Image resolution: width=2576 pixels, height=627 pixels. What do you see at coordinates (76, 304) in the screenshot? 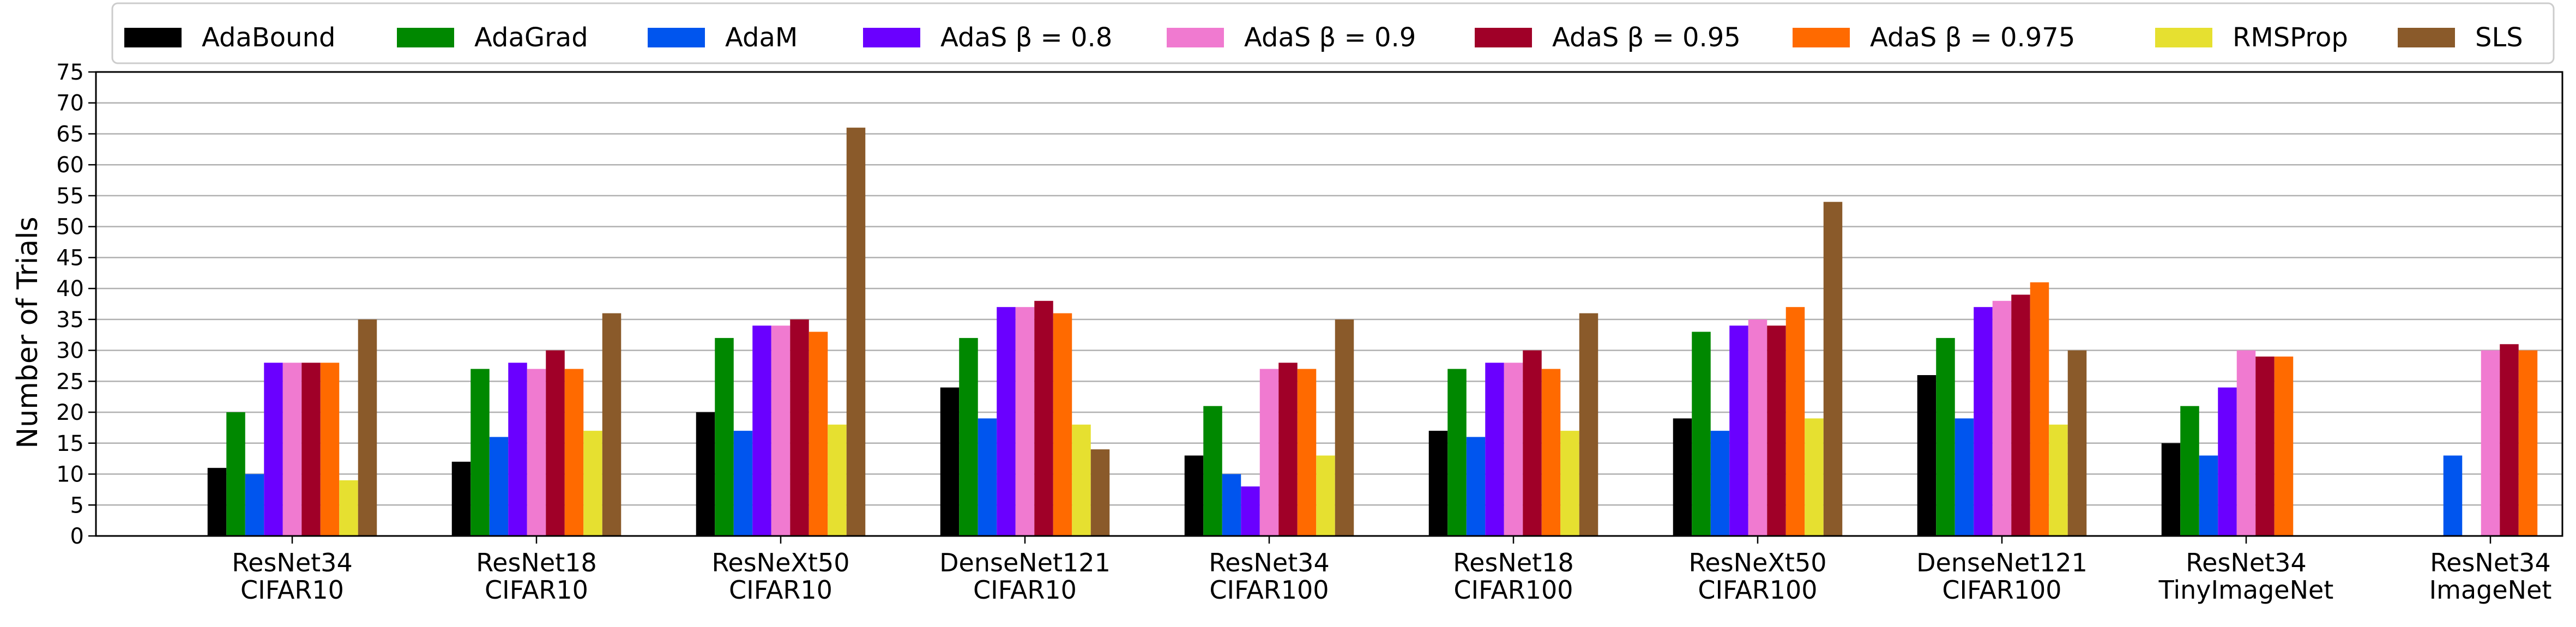
I see `y-axis: 0 5 10 15 20 25 30 35 40 45 50 55 60 65 70 75` at bounding box center [76, 304].